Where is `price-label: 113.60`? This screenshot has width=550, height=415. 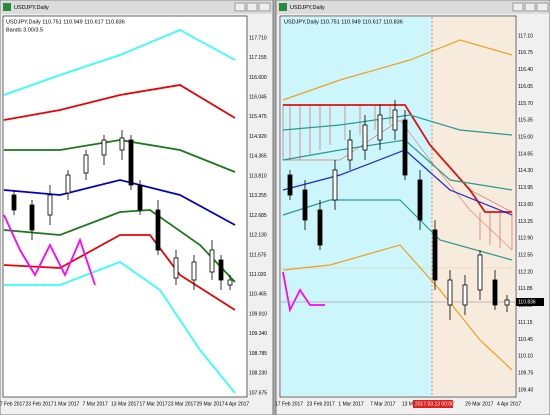
price-label: 113.60 is located at coordinates (525, 205).